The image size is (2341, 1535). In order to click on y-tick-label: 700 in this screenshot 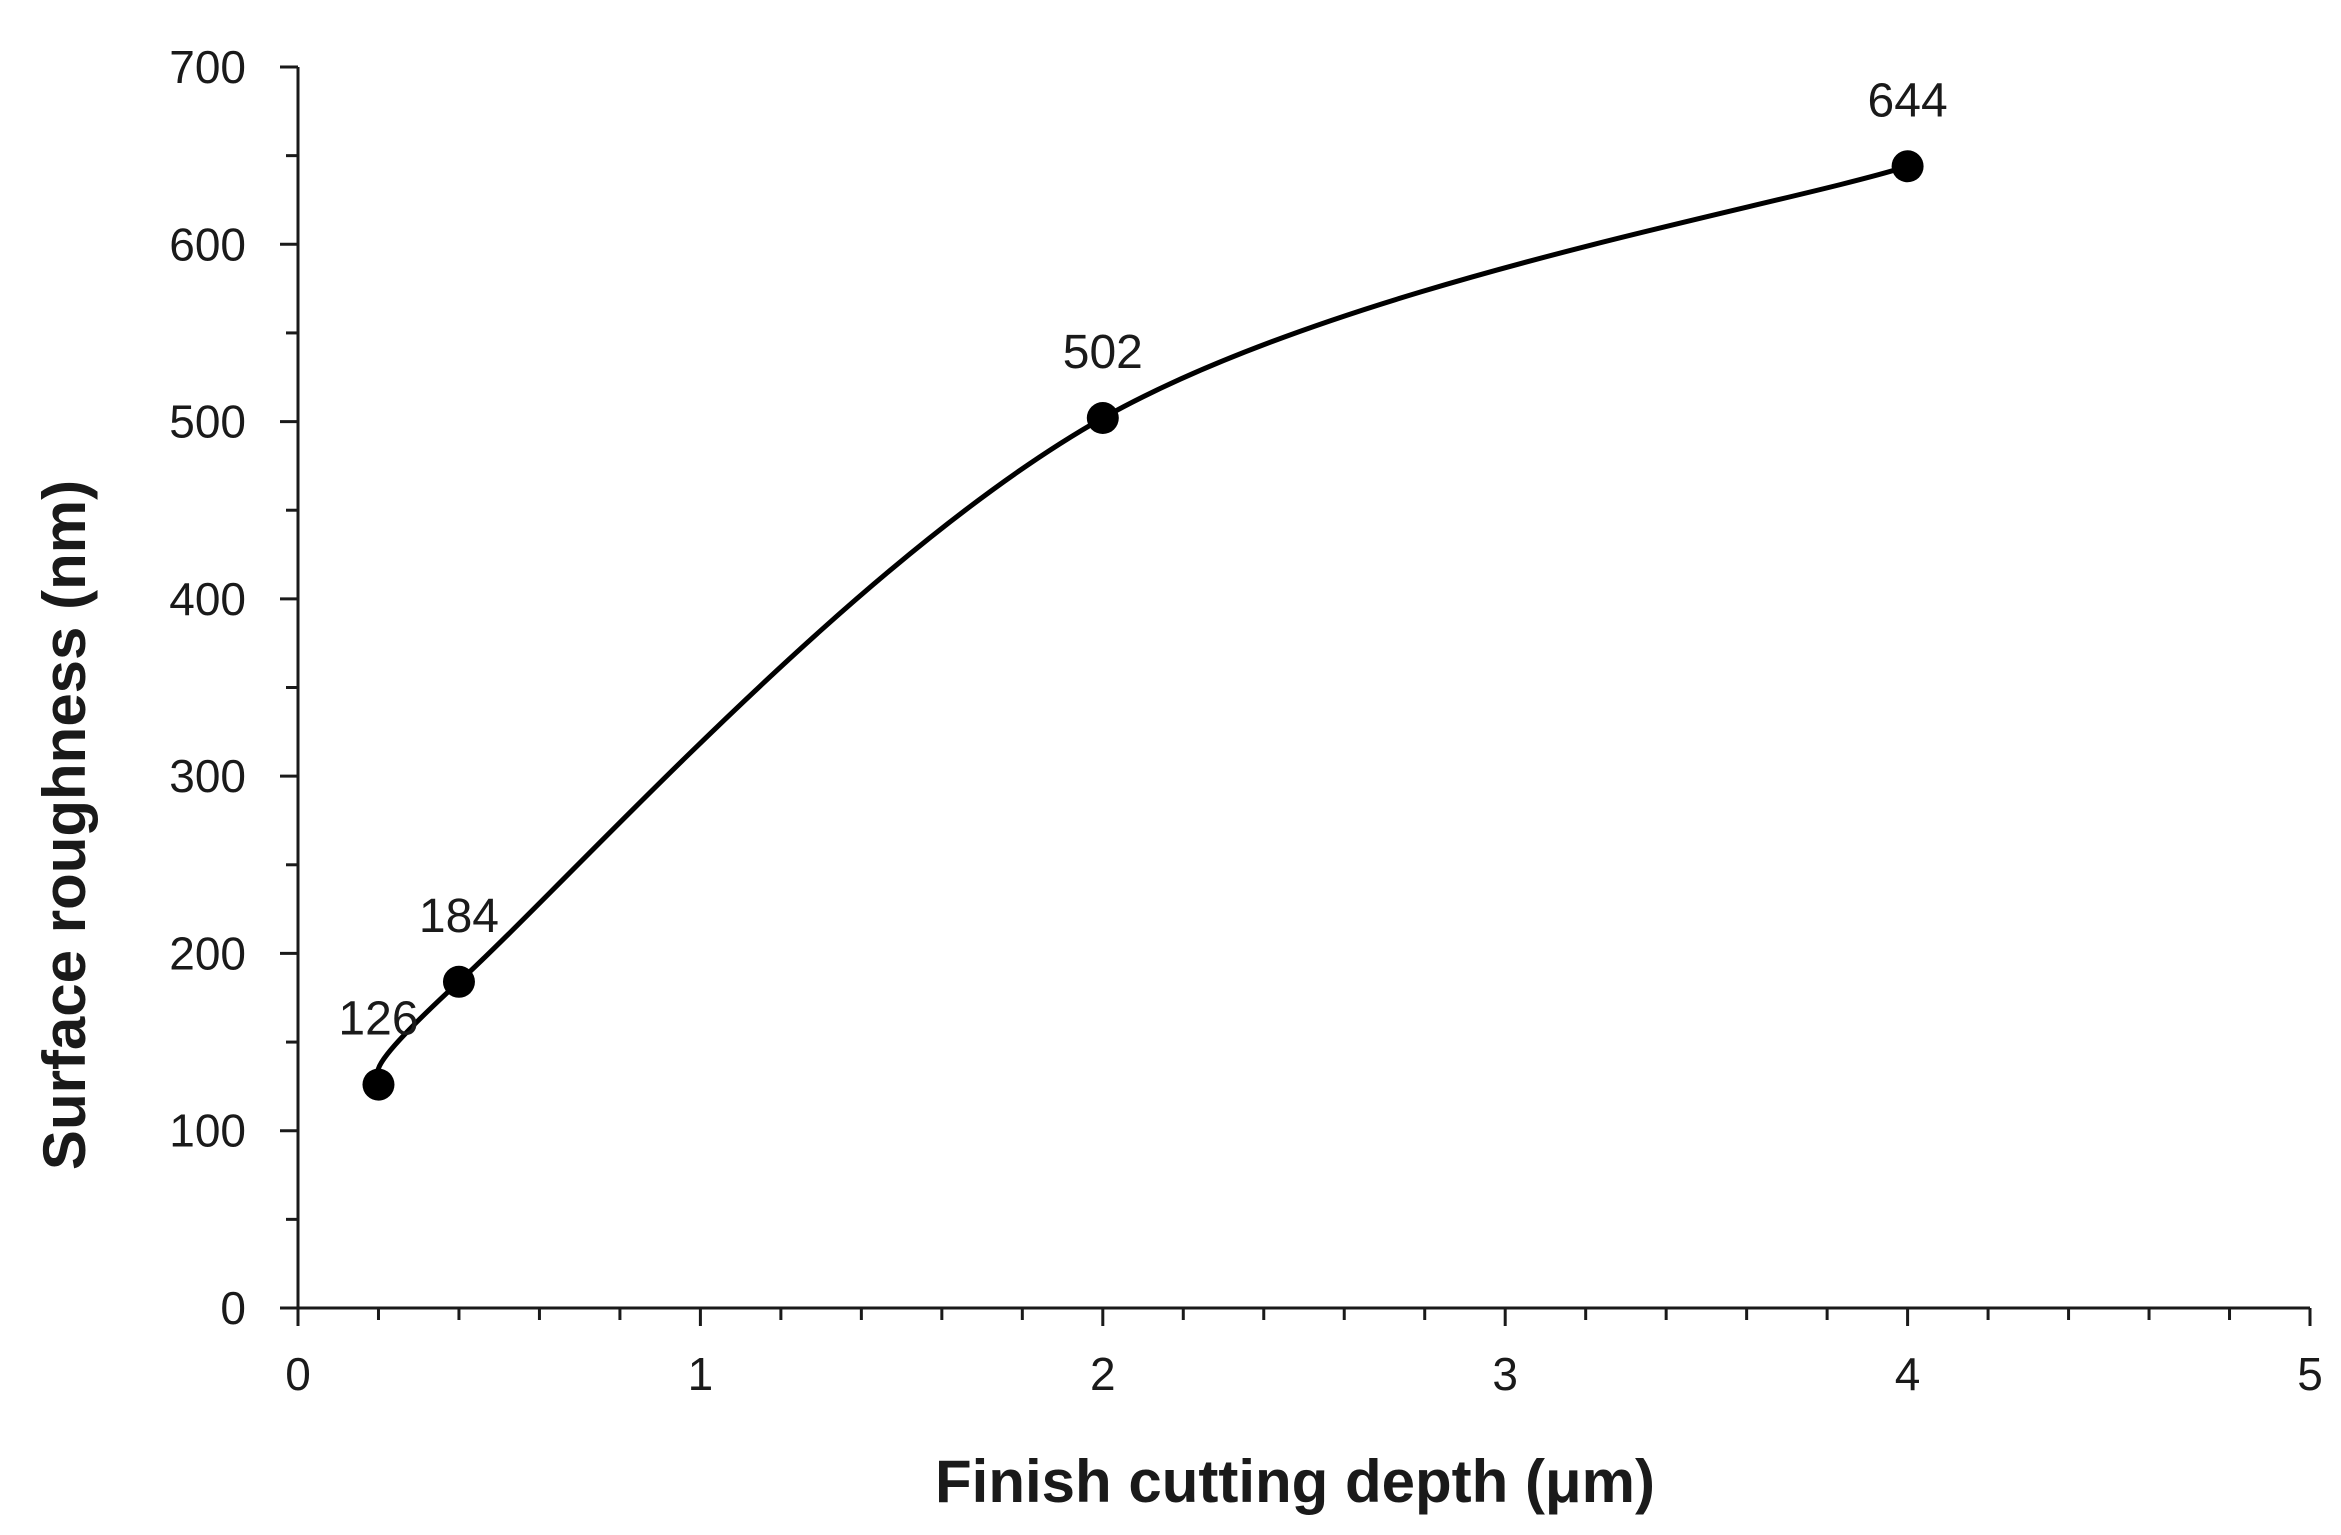, I will do `click(207, 67)`.